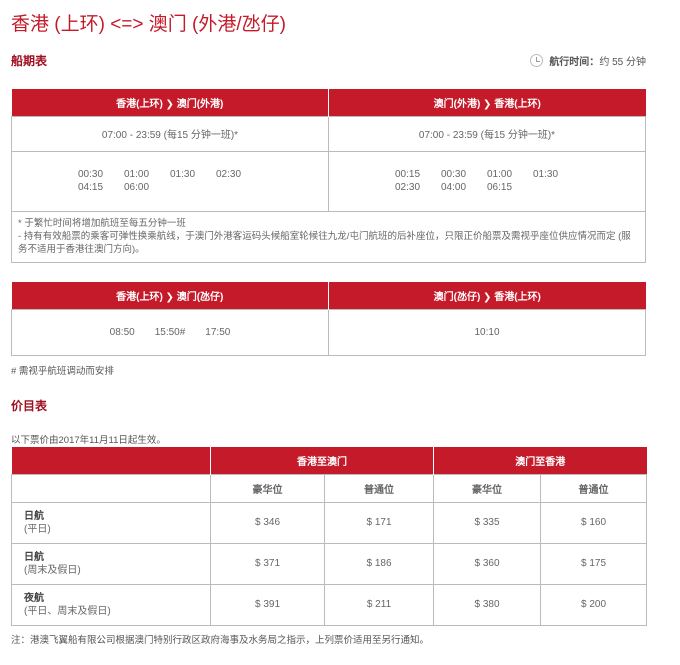 The height and width of the screenshot is (665, 680). Describe the element at coordinates (593, 522) in the screenshot. I see `fare-price: $ 160` at that location.